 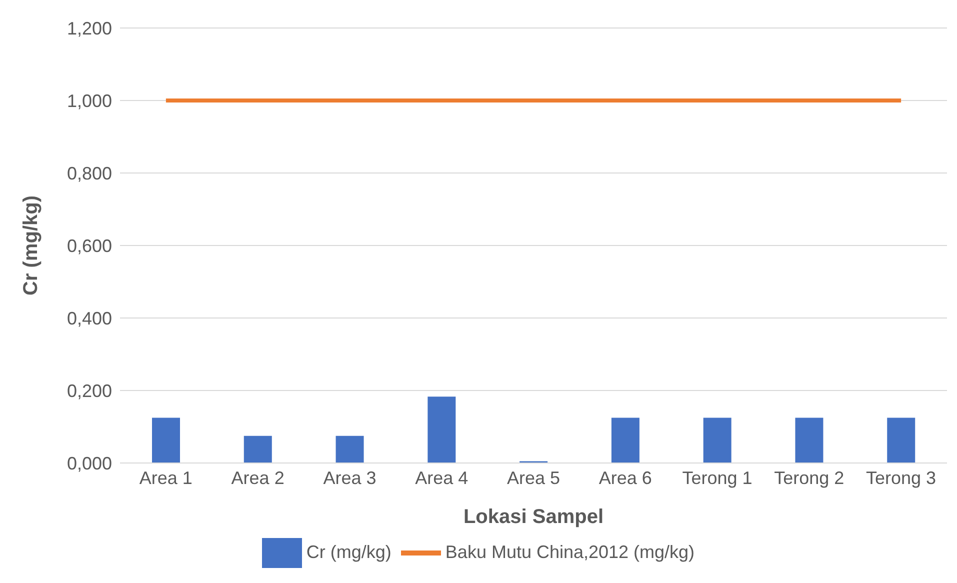 What do you see at coordinates (89, 390) in the screenshot?
I see `y-tick-label: 0,200` at bounding box center [89, 390].